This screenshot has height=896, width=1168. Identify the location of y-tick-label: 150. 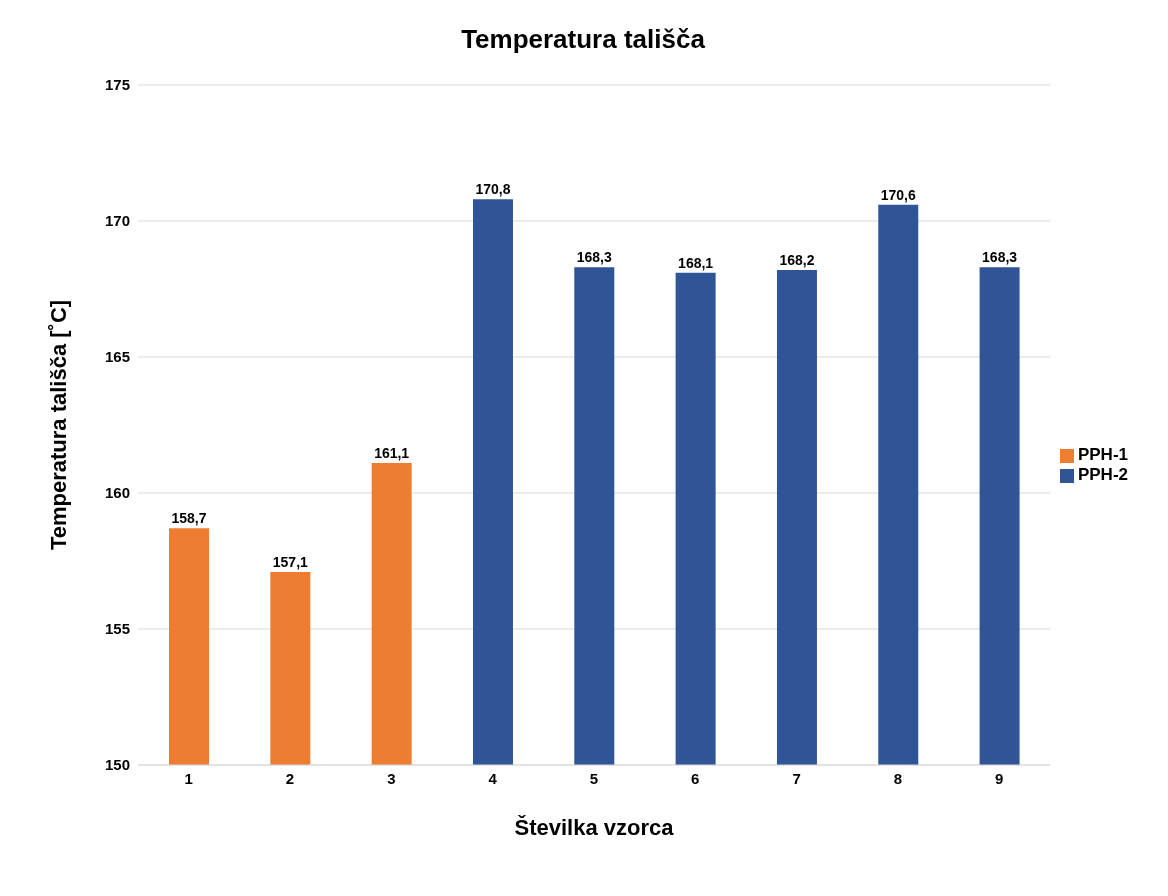
(117, 765).